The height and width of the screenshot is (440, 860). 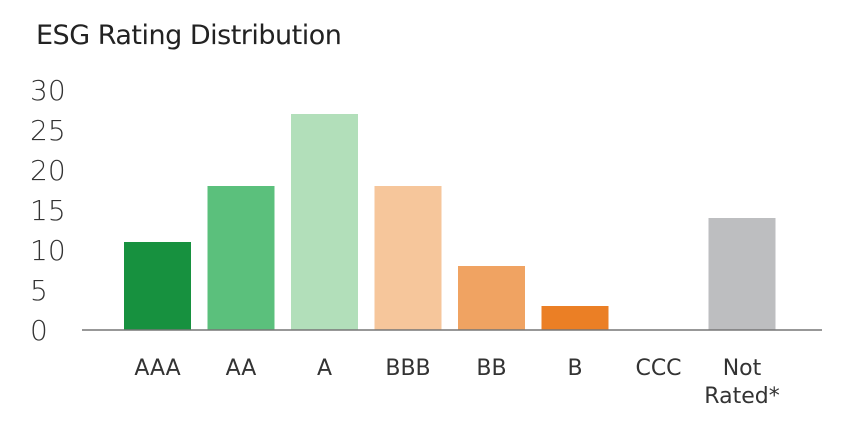 I want to click on x-tick-label-line: CCC, so click(x=658, y=368).